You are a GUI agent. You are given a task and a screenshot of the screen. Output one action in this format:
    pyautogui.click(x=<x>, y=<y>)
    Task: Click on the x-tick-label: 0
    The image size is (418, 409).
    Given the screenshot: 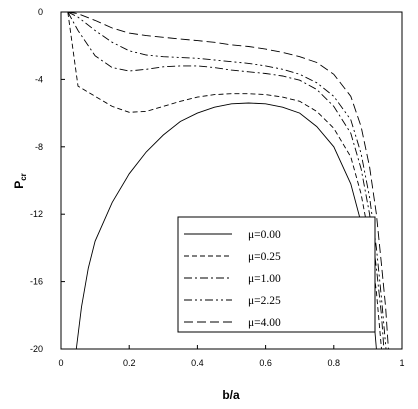 What is the action you would take?
    pyautogui.click(x=60, y=363)
    